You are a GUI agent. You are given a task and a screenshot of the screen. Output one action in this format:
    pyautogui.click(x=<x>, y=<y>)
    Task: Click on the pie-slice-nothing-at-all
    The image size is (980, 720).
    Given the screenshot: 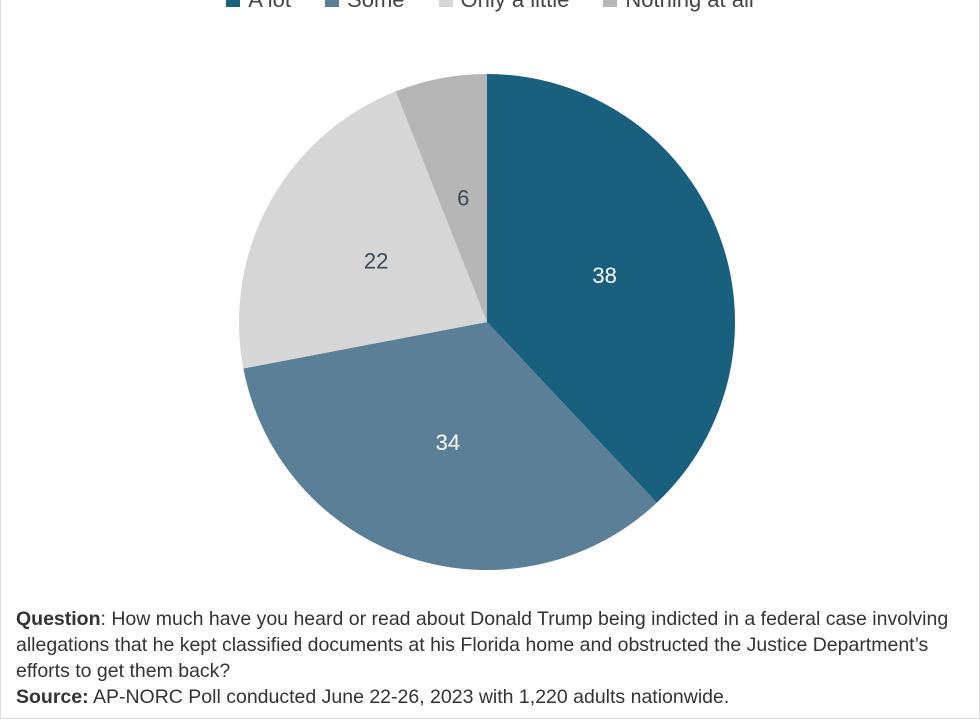 What is the action you would take?
    pyautogui.click(x=441, y=198)
    